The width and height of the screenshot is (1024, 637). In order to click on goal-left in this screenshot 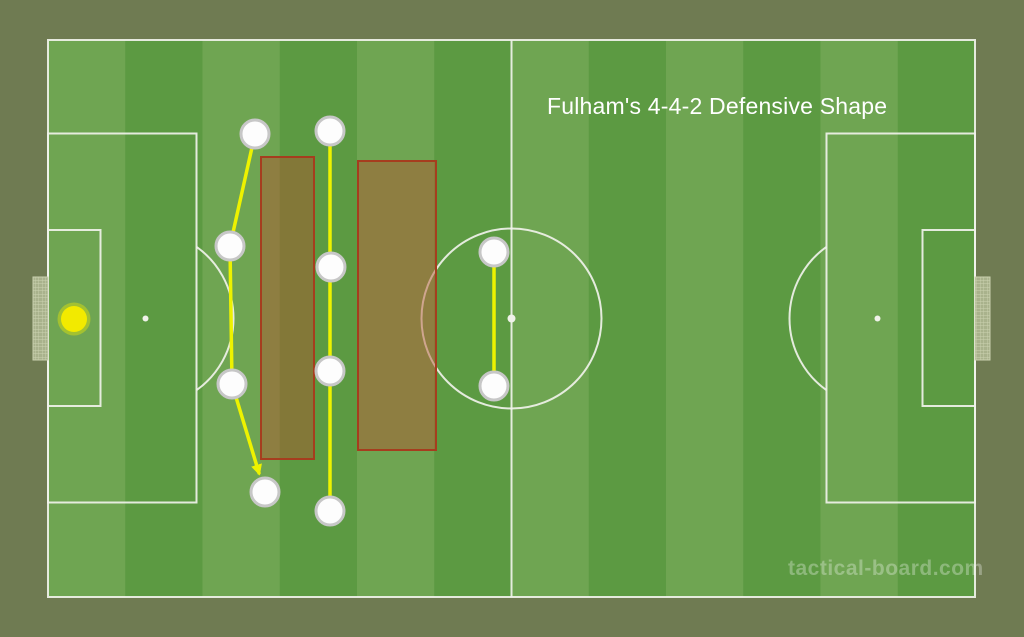, I will do `click(40, 318)`.